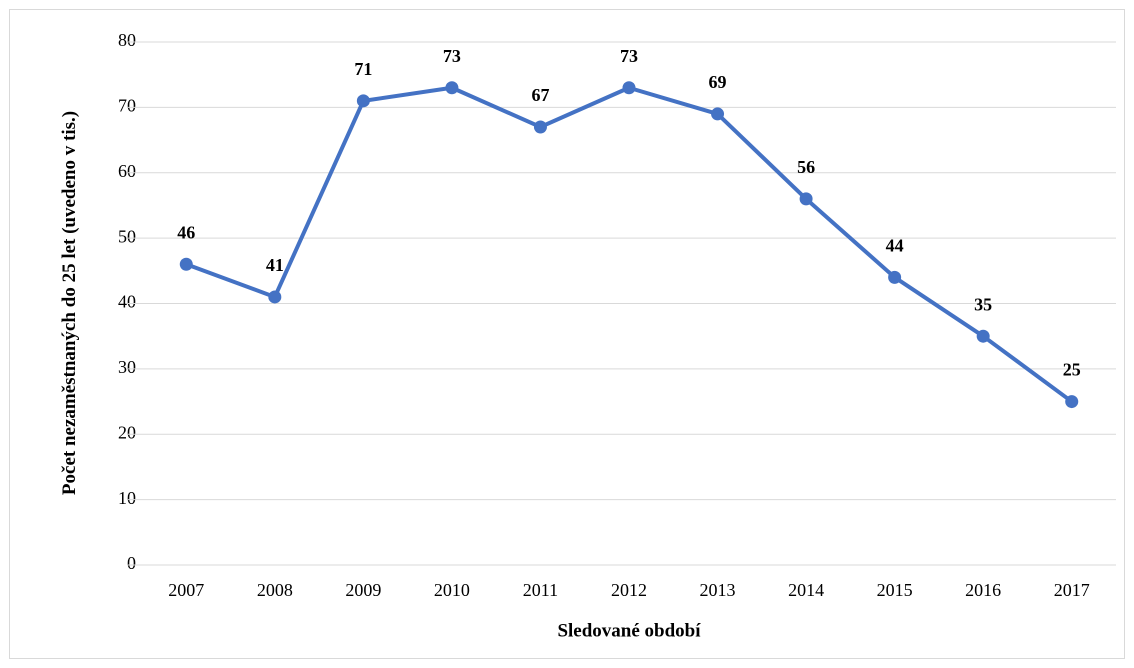 Image resolution: width=1134 pixels, height=668 pixels. Describe the element at coordinates (1072, 370) in the screenshot. I see `data-label: 25` at that location.